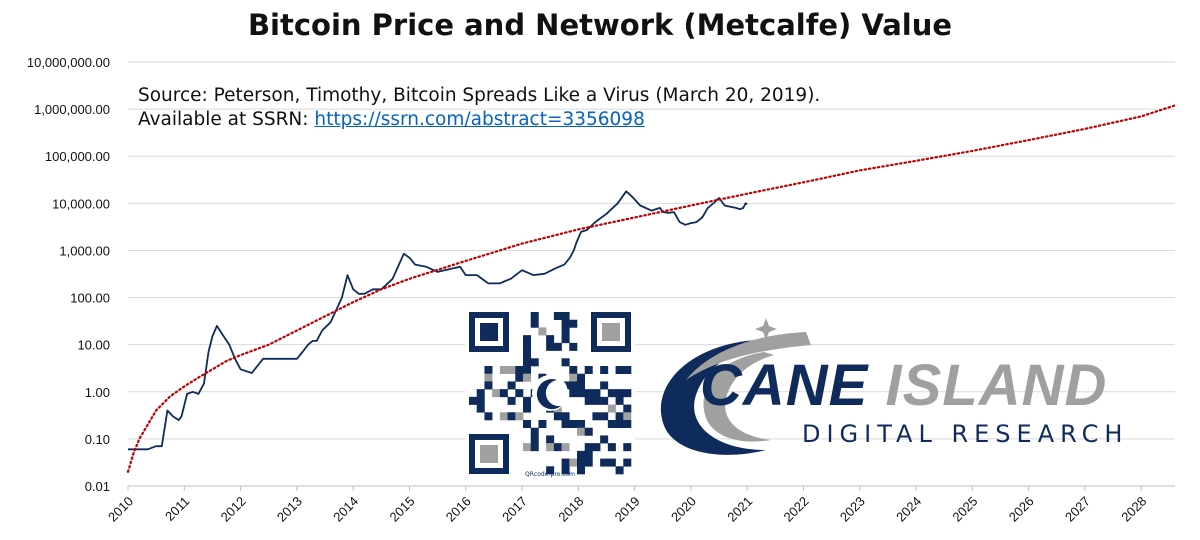  I want to click on y-tick-label: 1,000.00, so click(84, 250).